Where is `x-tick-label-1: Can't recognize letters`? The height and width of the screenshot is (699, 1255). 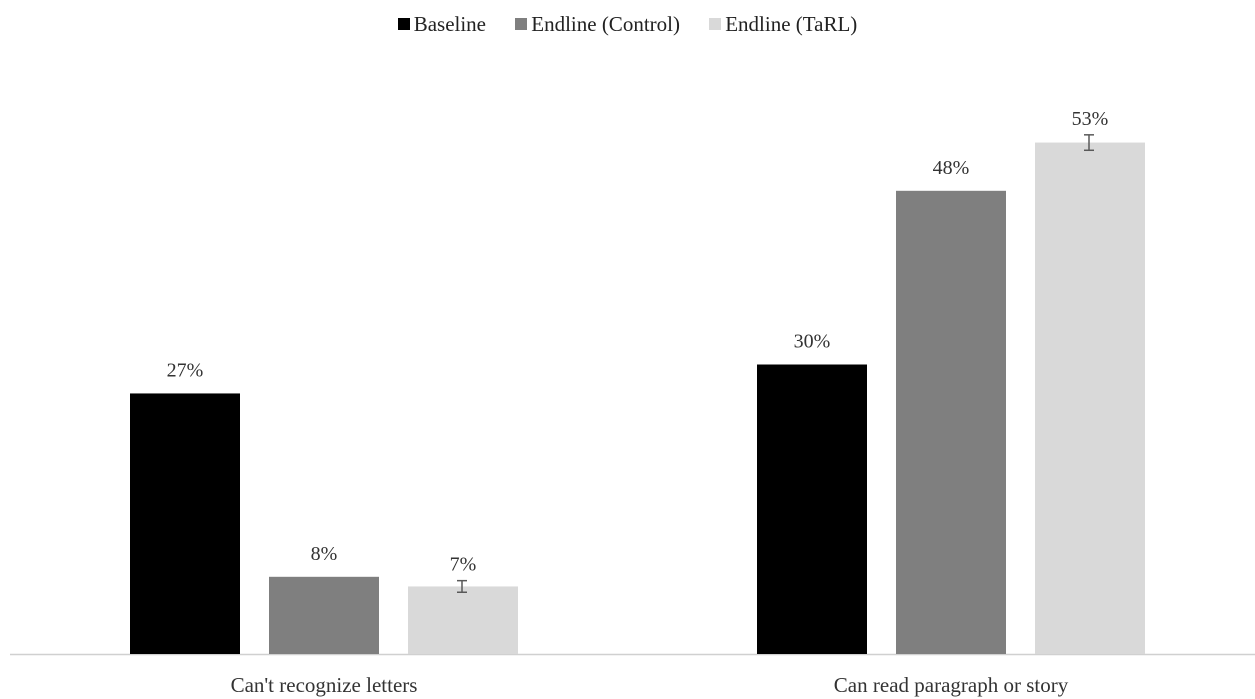 x-tick-label-1: Can't recognize letters is located at coordinates (324, 685).